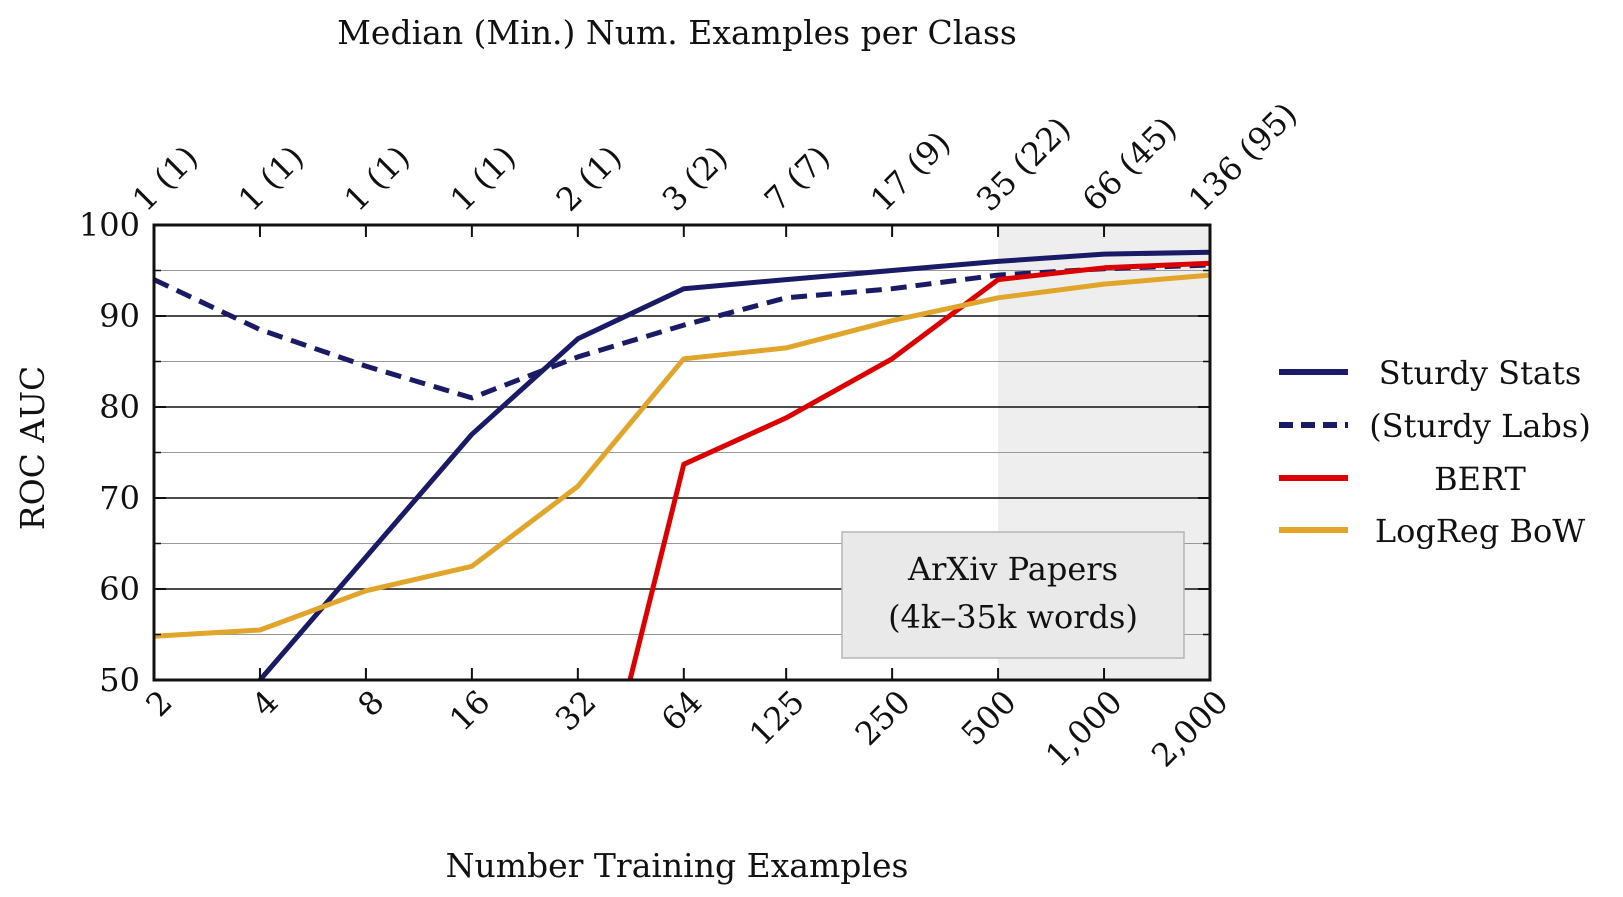  I want to click on x-tick-label: 1,000, so click(1084, 729).